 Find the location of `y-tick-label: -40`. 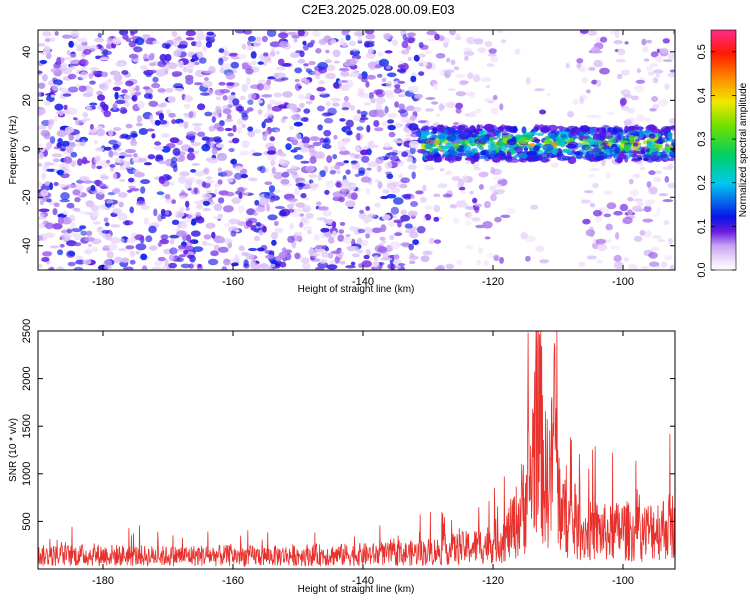

y-tick-label: -40 is located at coordinates (27, 246).